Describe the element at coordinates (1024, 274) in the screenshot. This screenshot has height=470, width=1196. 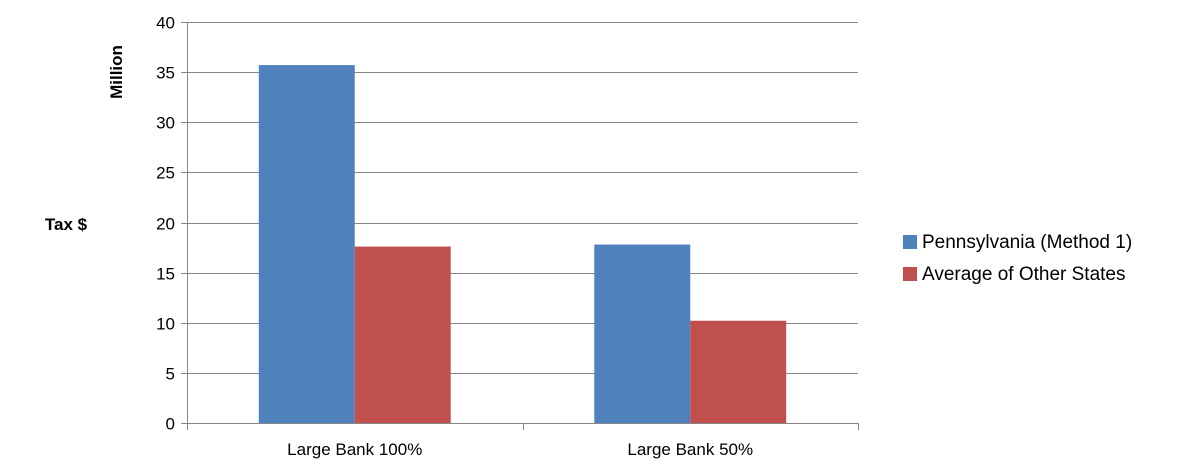
I see `legend-label: Average of Other States` at that location.